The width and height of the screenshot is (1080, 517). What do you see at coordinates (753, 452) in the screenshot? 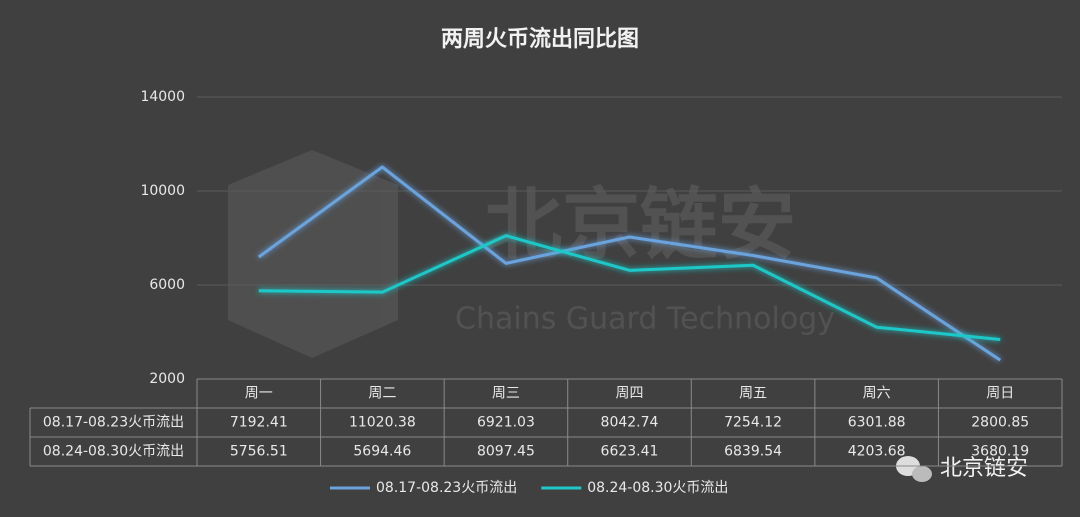
I see `table-value: 6839.54` at bounding box center [753, 452].